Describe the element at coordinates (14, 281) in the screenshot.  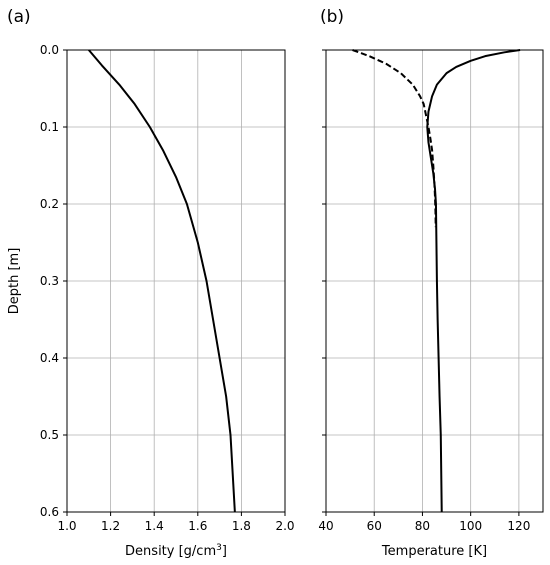
I see `y-axis-label: Depth [m]` at that location.